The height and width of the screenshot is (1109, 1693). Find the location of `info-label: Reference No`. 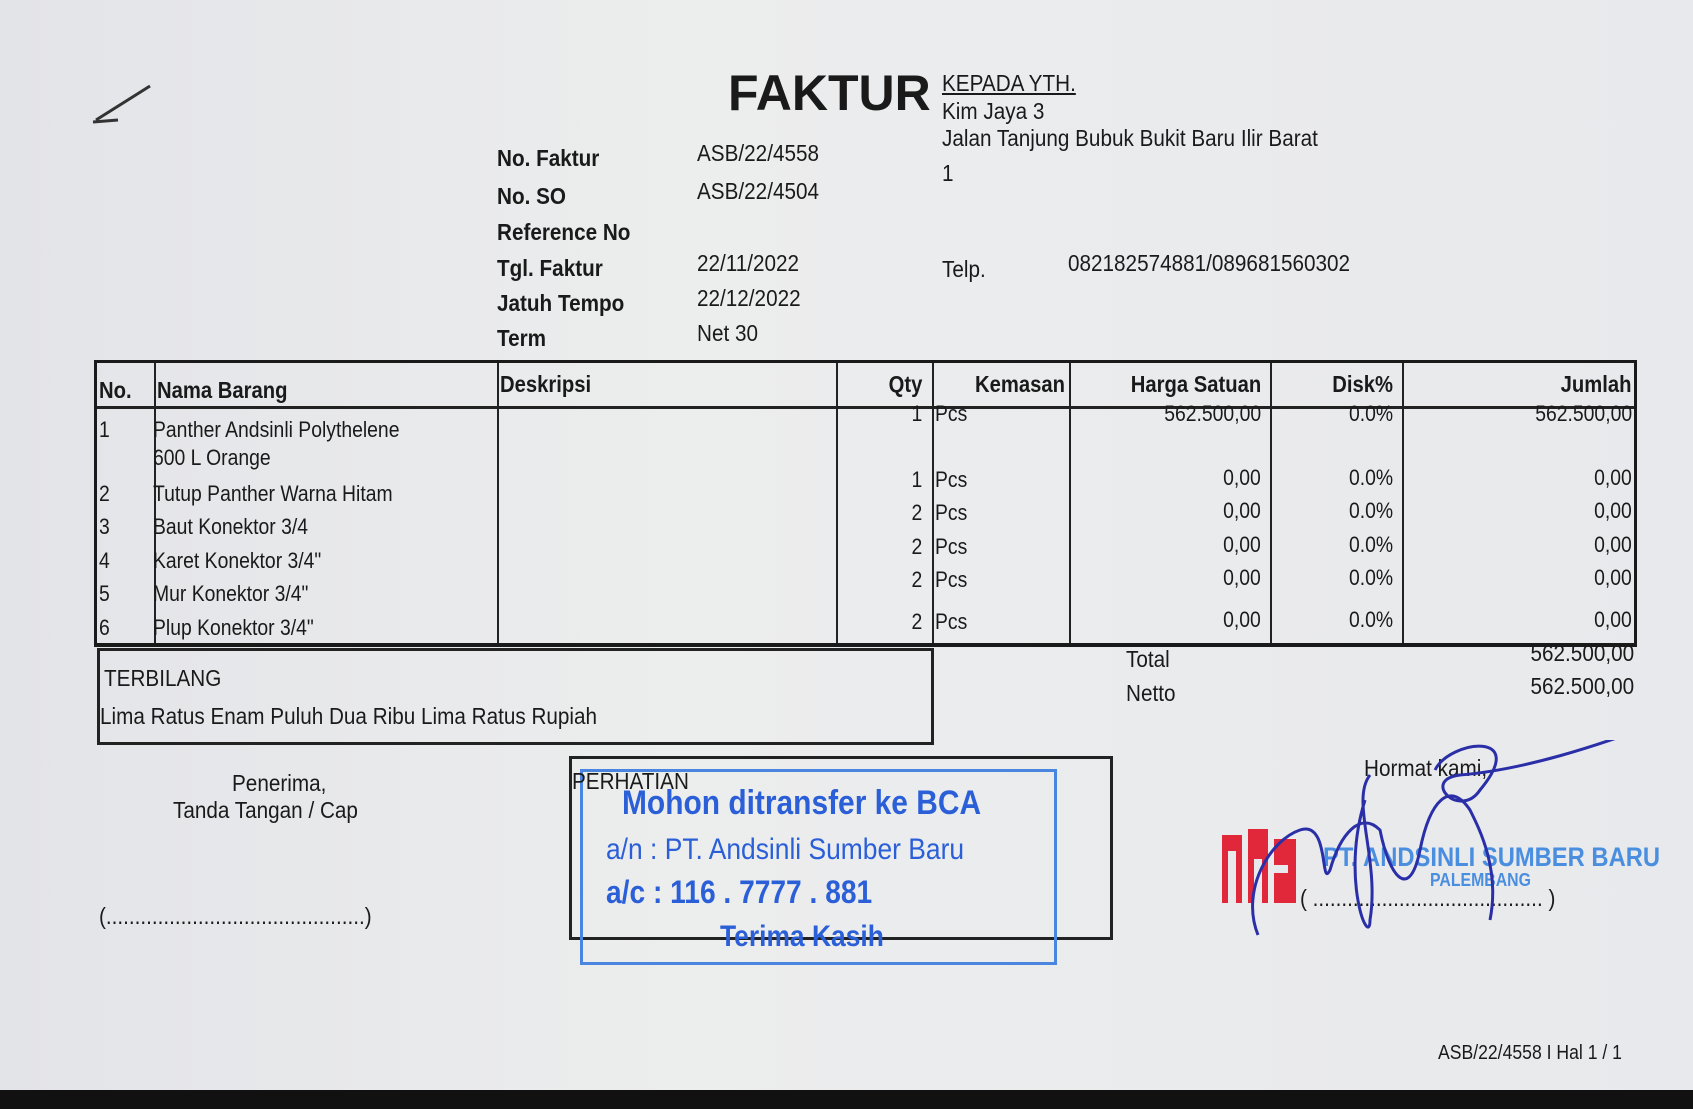

info-label: Reference No is located at coordinates (564, 232).